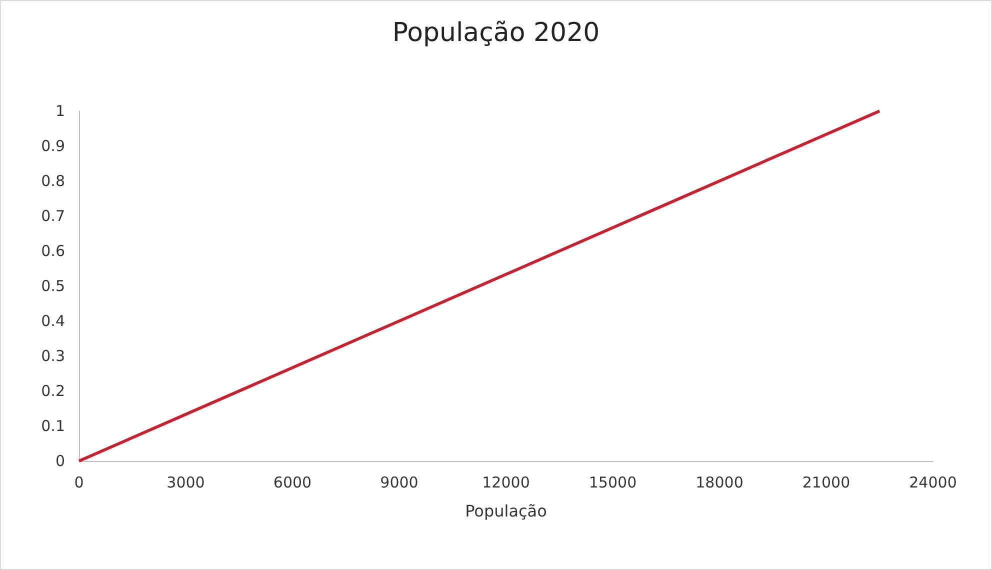  I want to click on y-tick-label: 0.3, so click(53, 356).